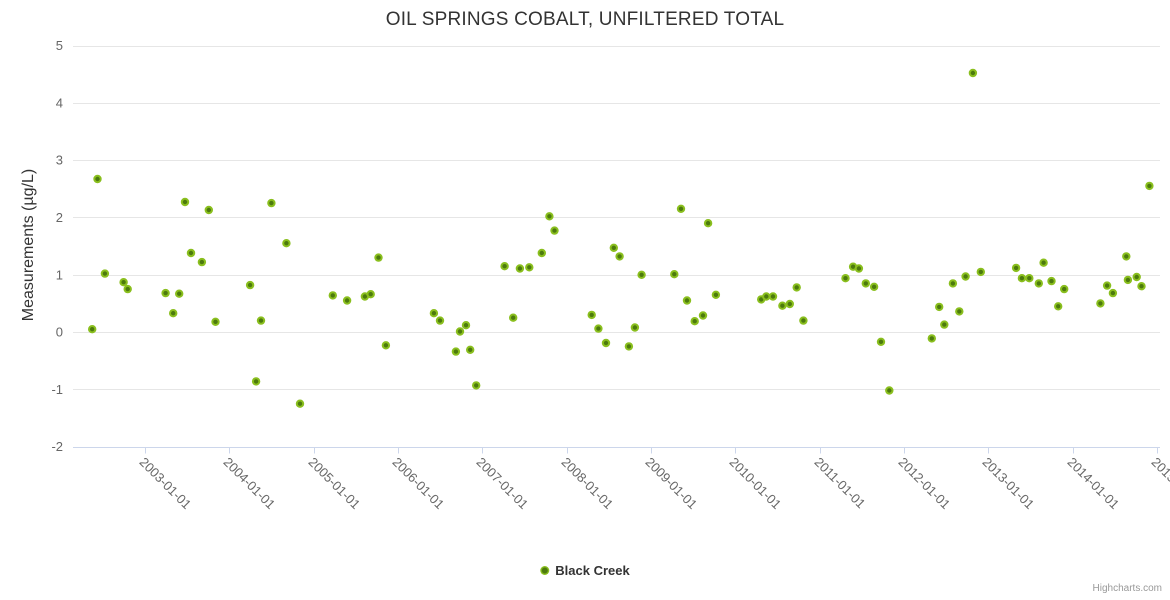  Describe the element at coordinates (545, 570) in the screenshot. I see `legend-marker-icon` at that location.